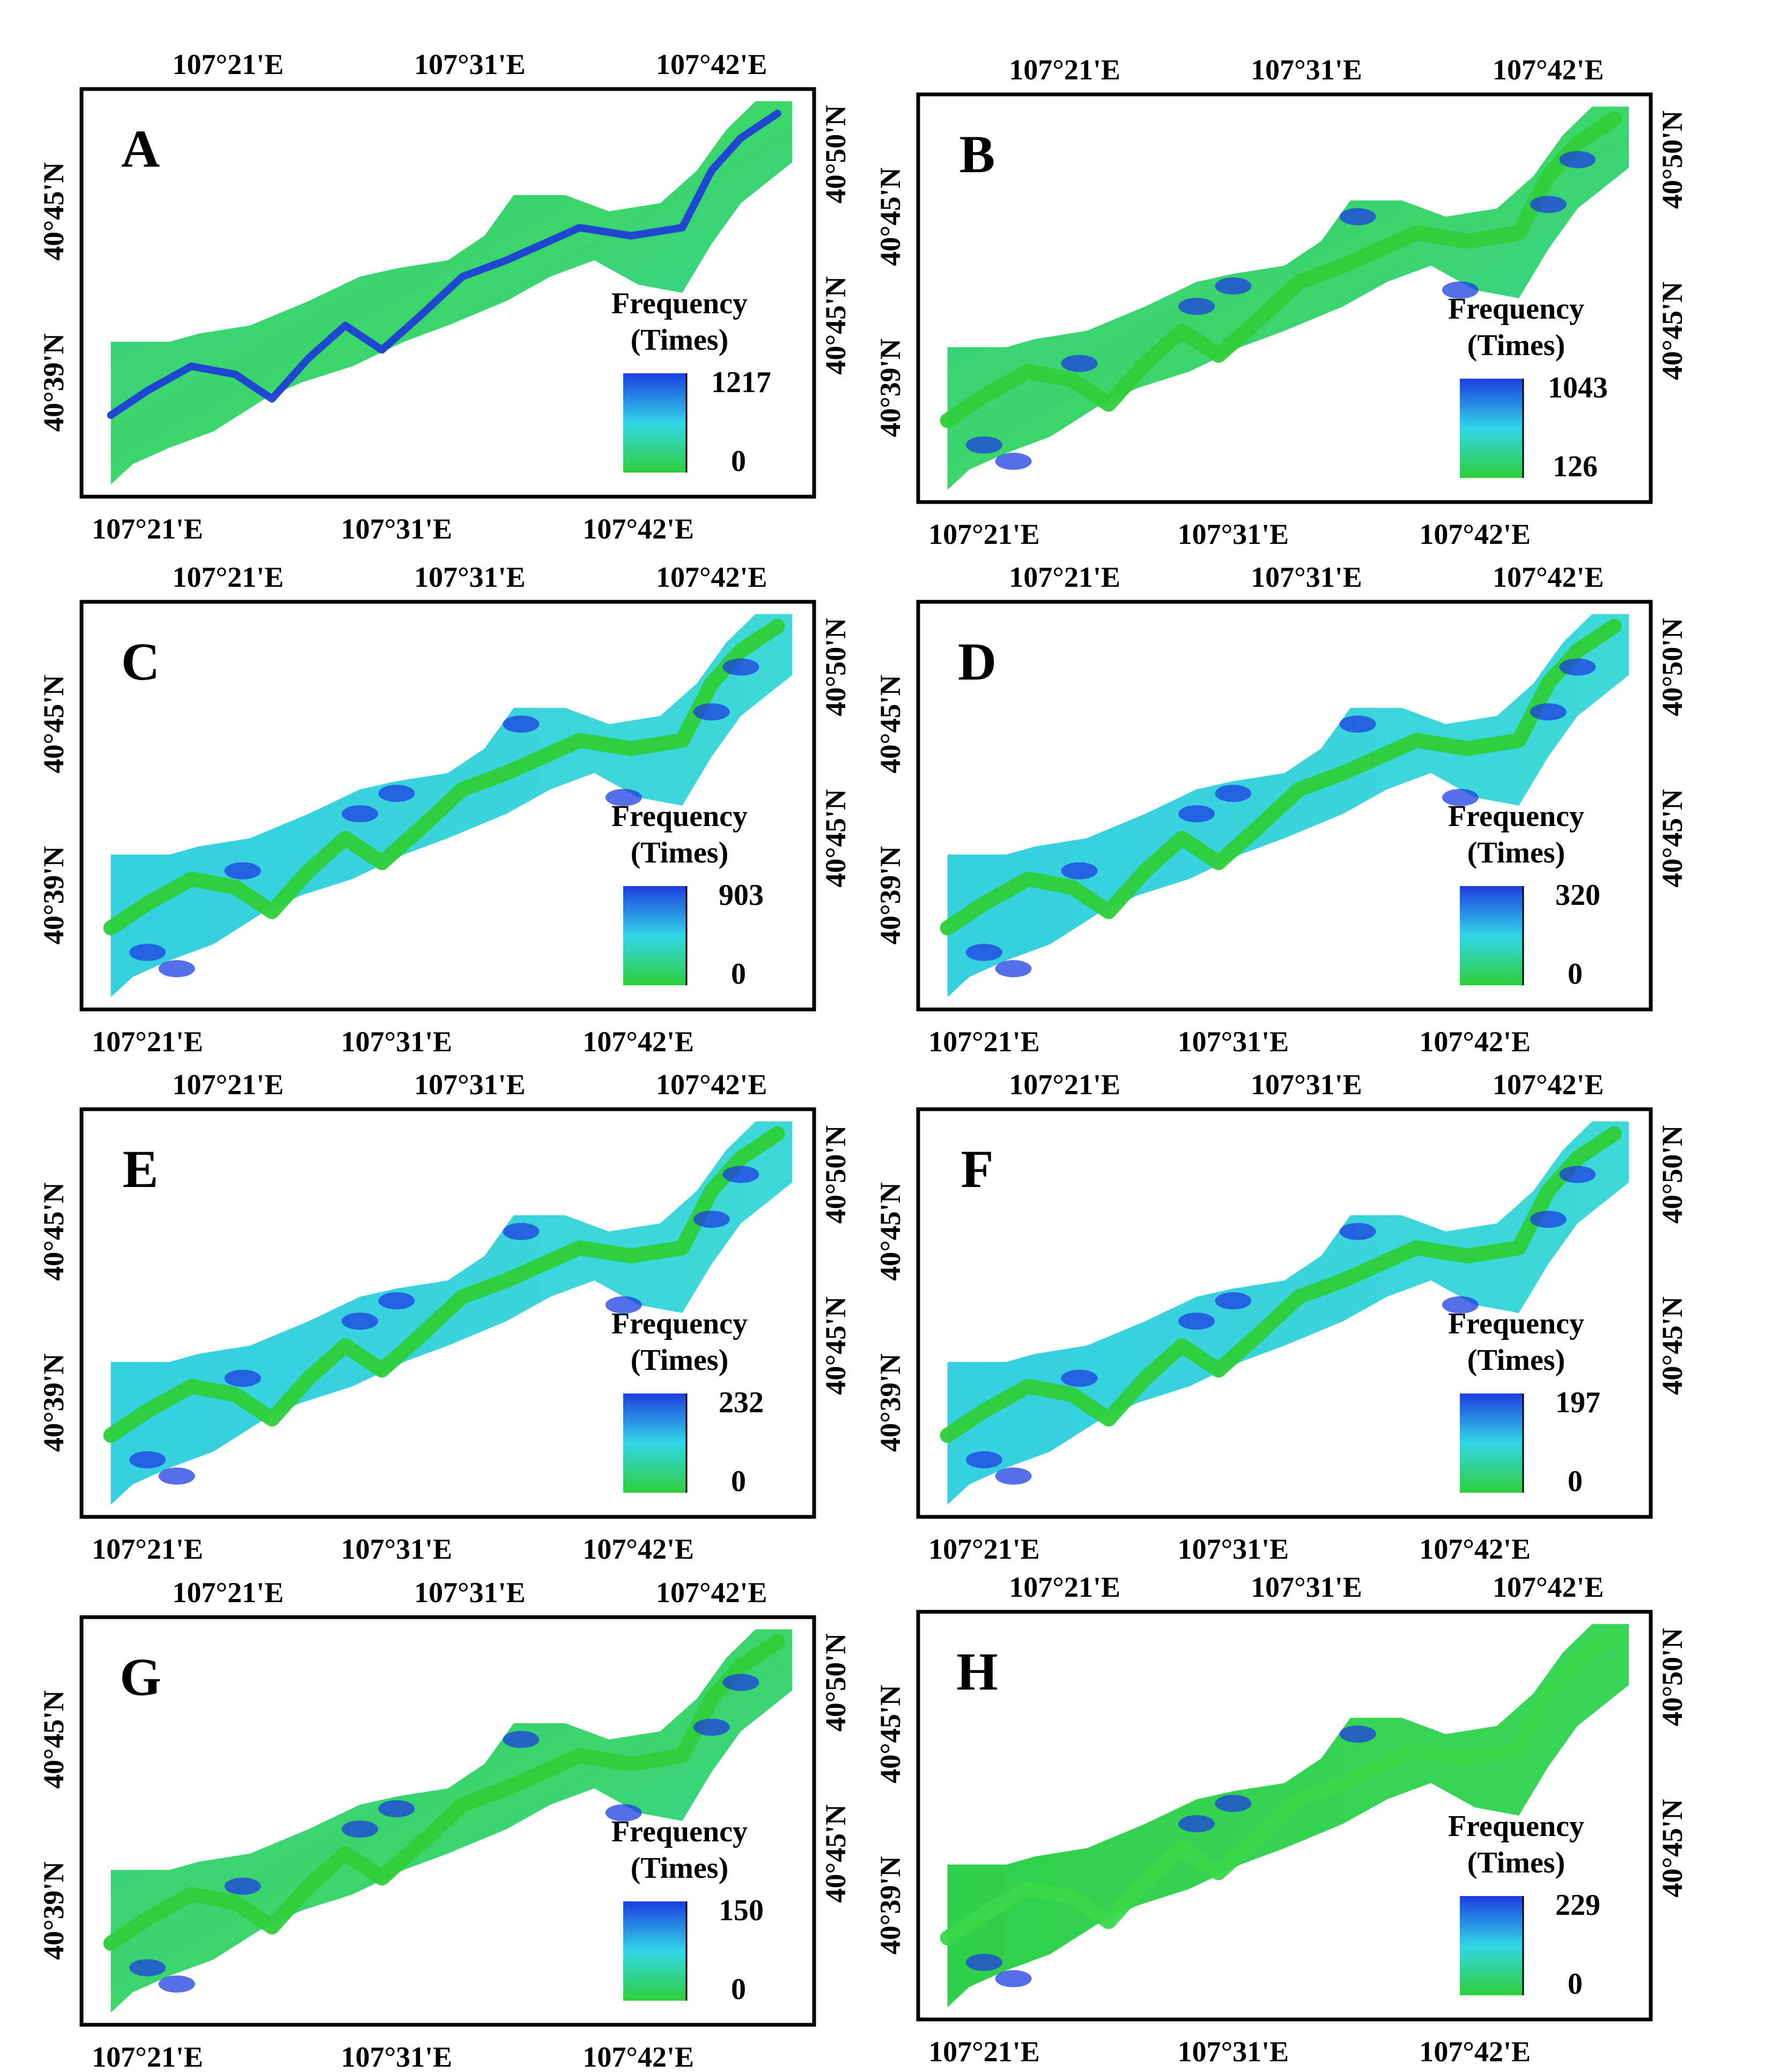 The height and width of the screenshot is (2072, 1765). I want to click on panel-letter: H, so click(977, 1671).